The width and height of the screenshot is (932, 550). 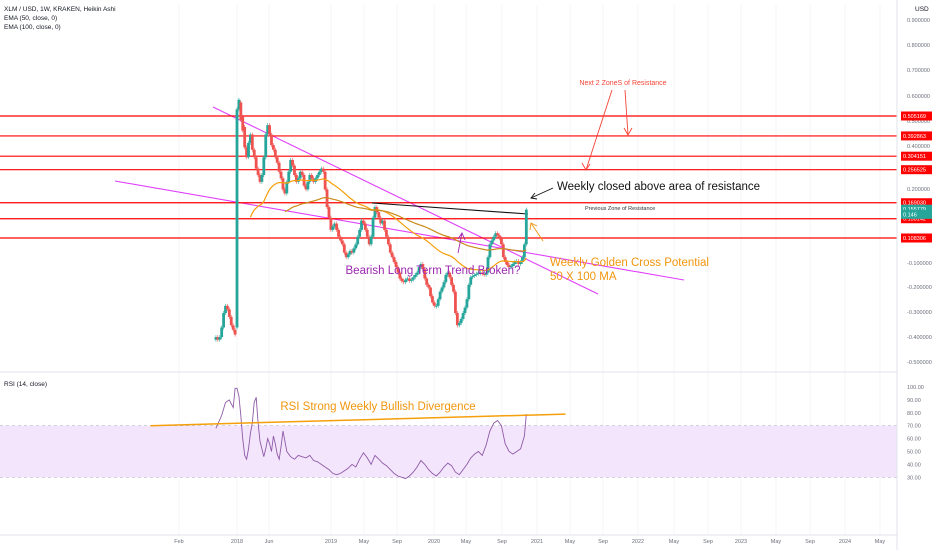 I want to click on upper-wedge-trendline, so click(x=405, y=200).